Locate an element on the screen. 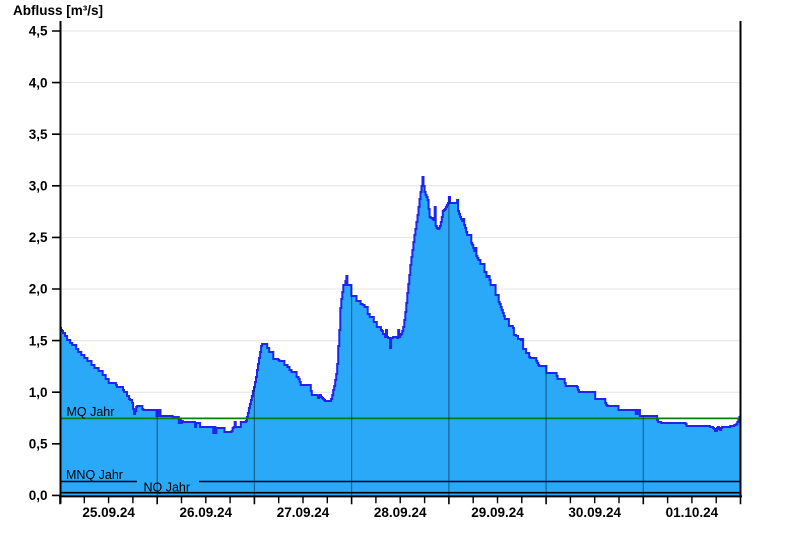 The image size is (800, 555). svg-text: 27.09.24 is located at coordinates (303, 512).